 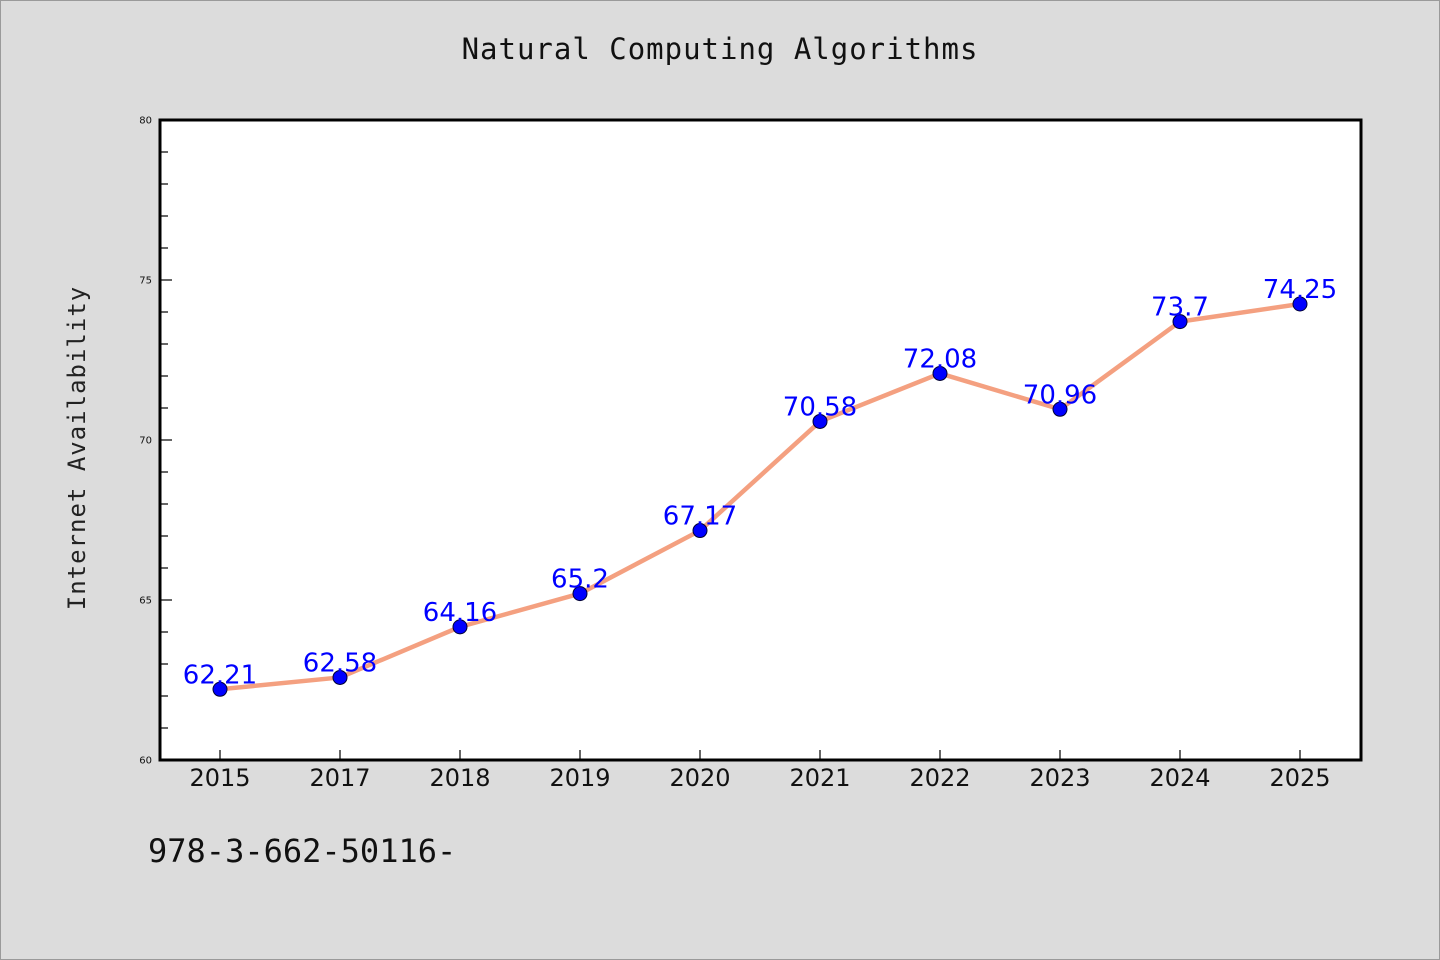 I want to click on y-tick-label: 80, so click(x=145, y=121).